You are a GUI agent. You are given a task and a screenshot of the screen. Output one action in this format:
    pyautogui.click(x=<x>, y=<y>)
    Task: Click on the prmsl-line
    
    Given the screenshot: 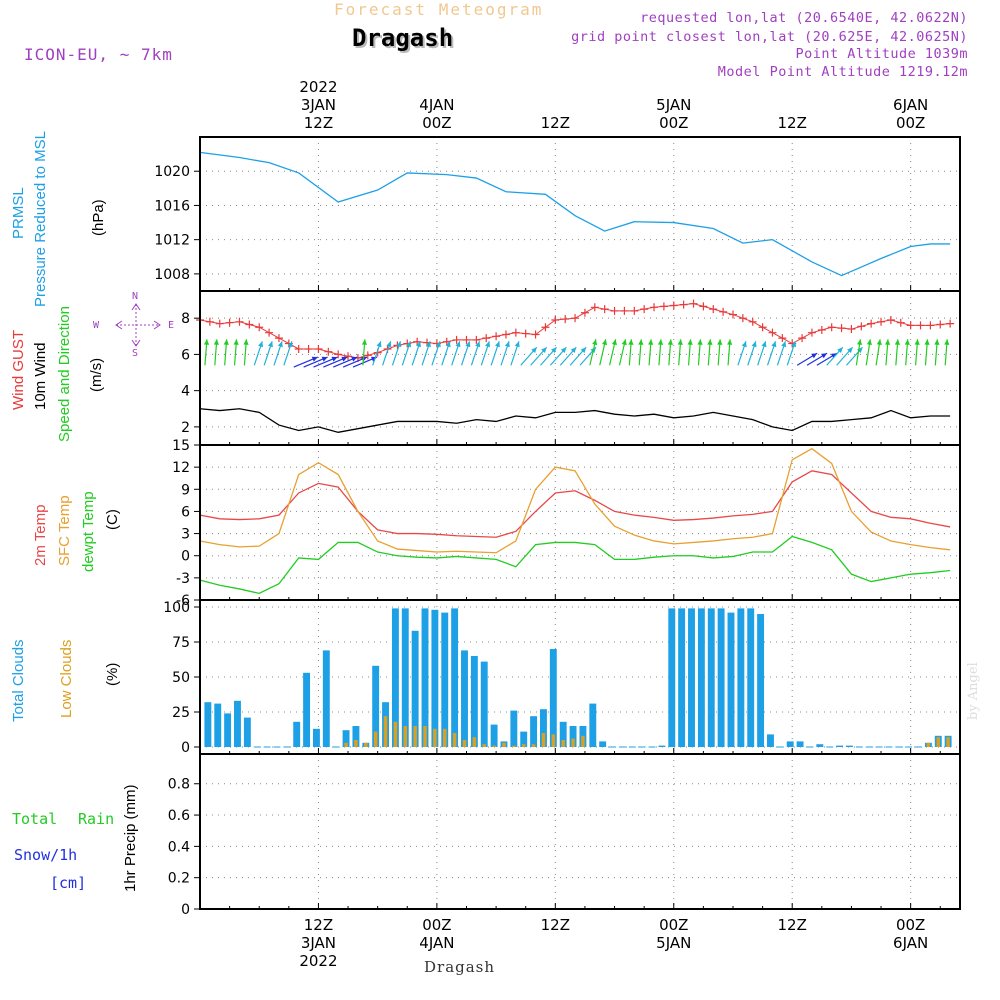 What is the action you would take?
    pyautogui.click(x=575, y=214)
    